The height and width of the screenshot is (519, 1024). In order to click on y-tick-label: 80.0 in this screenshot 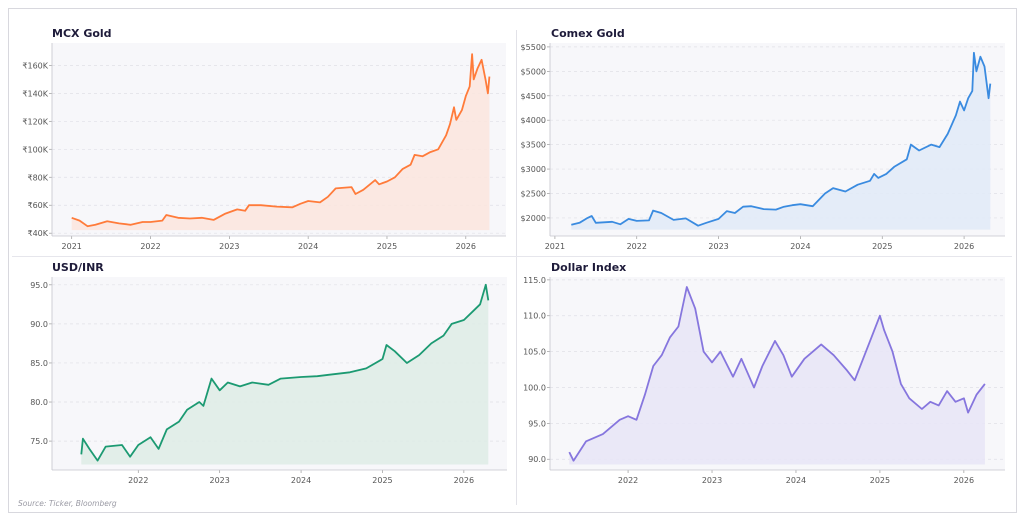, I will do `click(39, 402)`.